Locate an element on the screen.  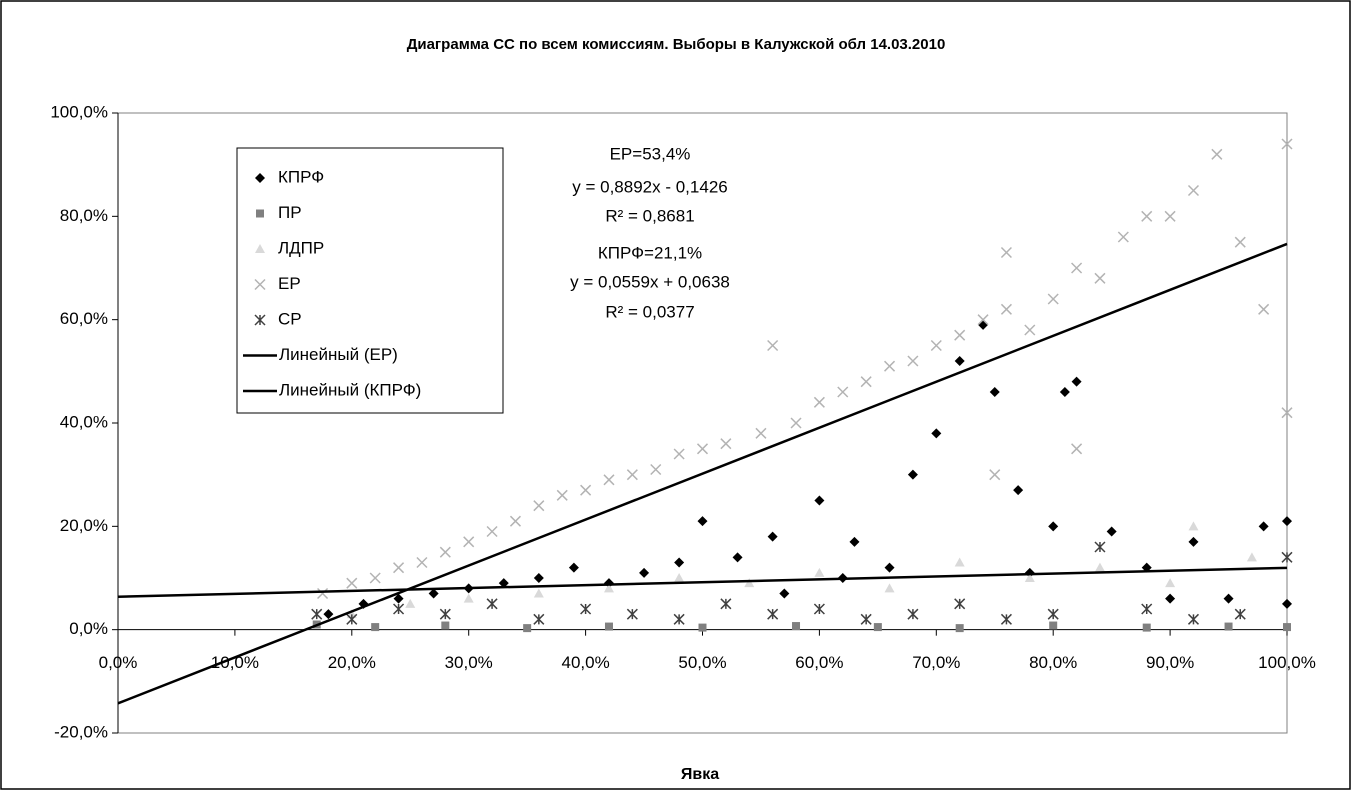
legend-label: СР is located at coordinates (290, 318).